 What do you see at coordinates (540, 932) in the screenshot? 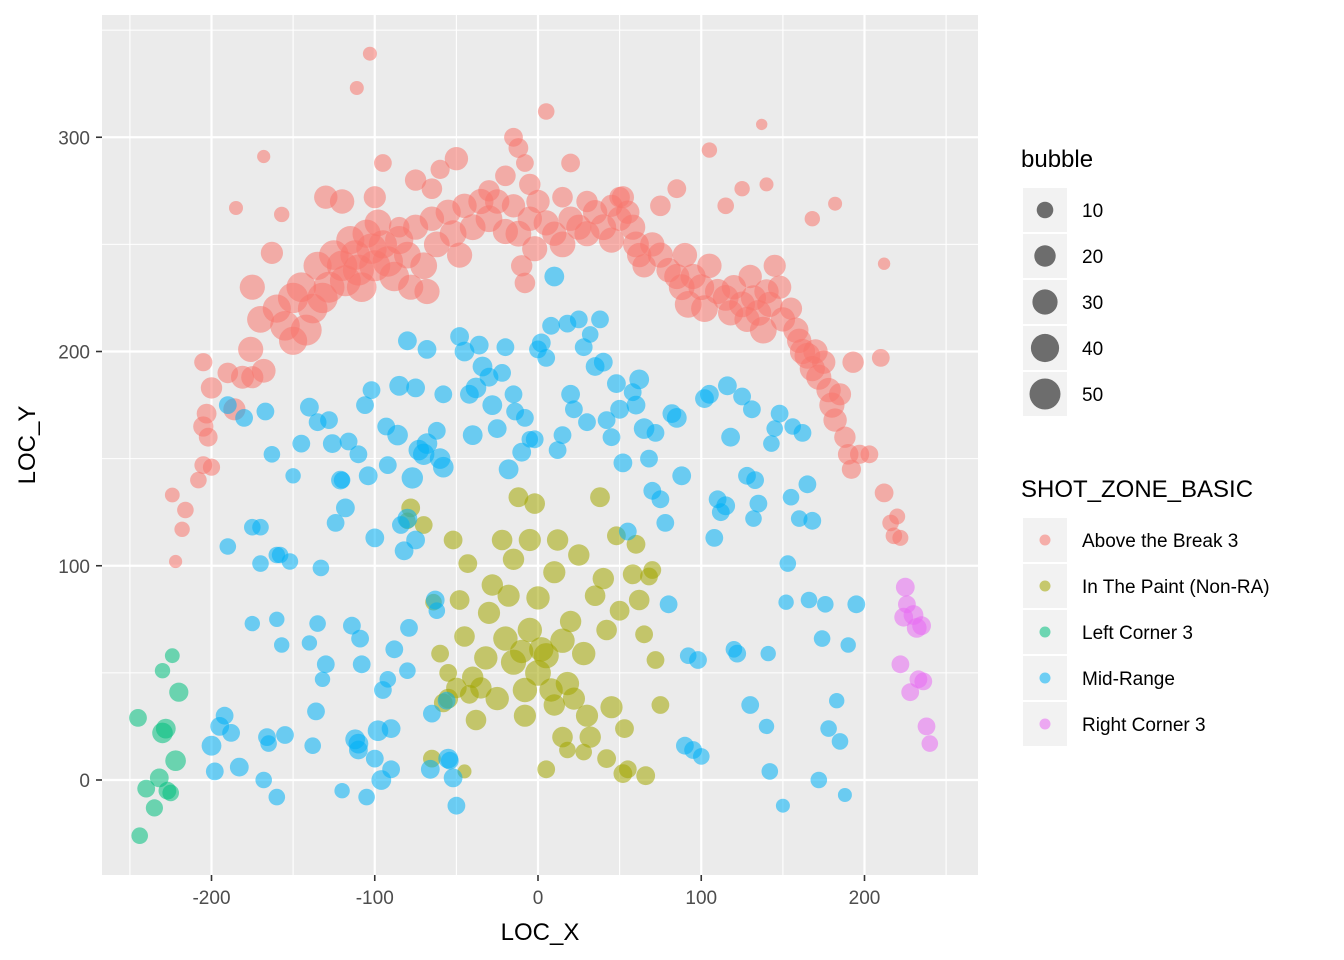
I see `x-axis-title: LOC_X` at bounding box center [540, 932].